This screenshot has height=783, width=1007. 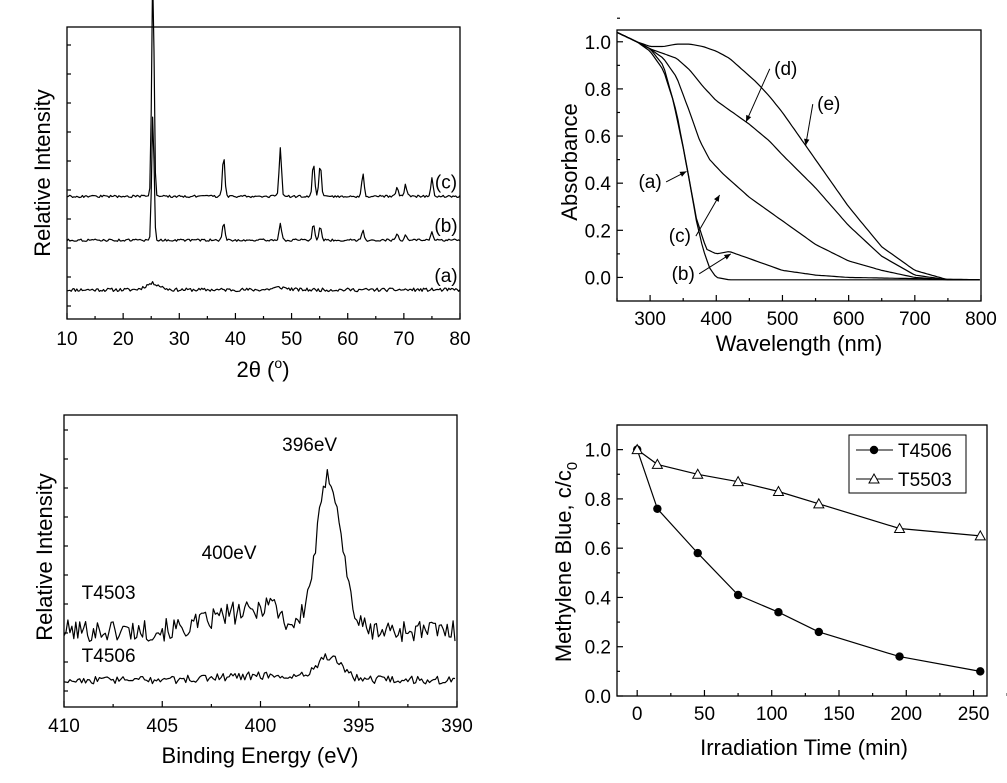 What do you see at coordinates (229, 553) in the screenshot?
I see `xps-annotation: 400eV` at bounding box center [229, 553].